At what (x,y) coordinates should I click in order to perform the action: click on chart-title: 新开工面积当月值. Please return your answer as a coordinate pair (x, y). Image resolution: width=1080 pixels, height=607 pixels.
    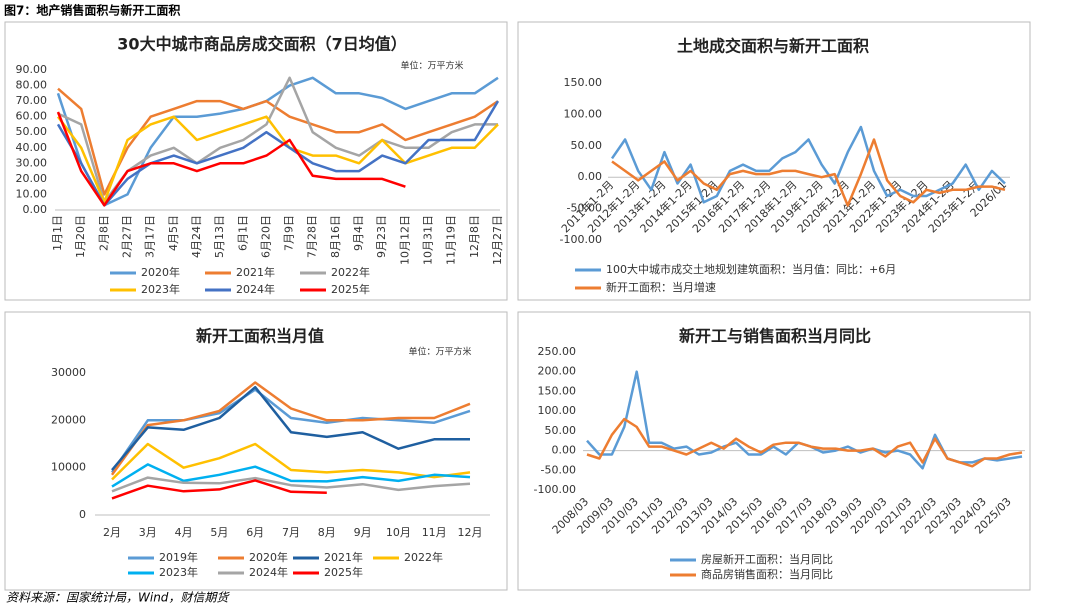
    Looking at the image, I should click on (260, 336).